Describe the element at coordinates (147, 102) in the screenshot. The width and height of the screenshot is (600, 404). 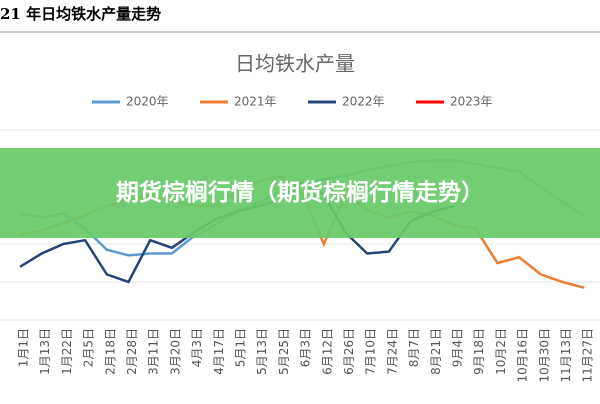
I see `legend-label: 2020年` at that location.